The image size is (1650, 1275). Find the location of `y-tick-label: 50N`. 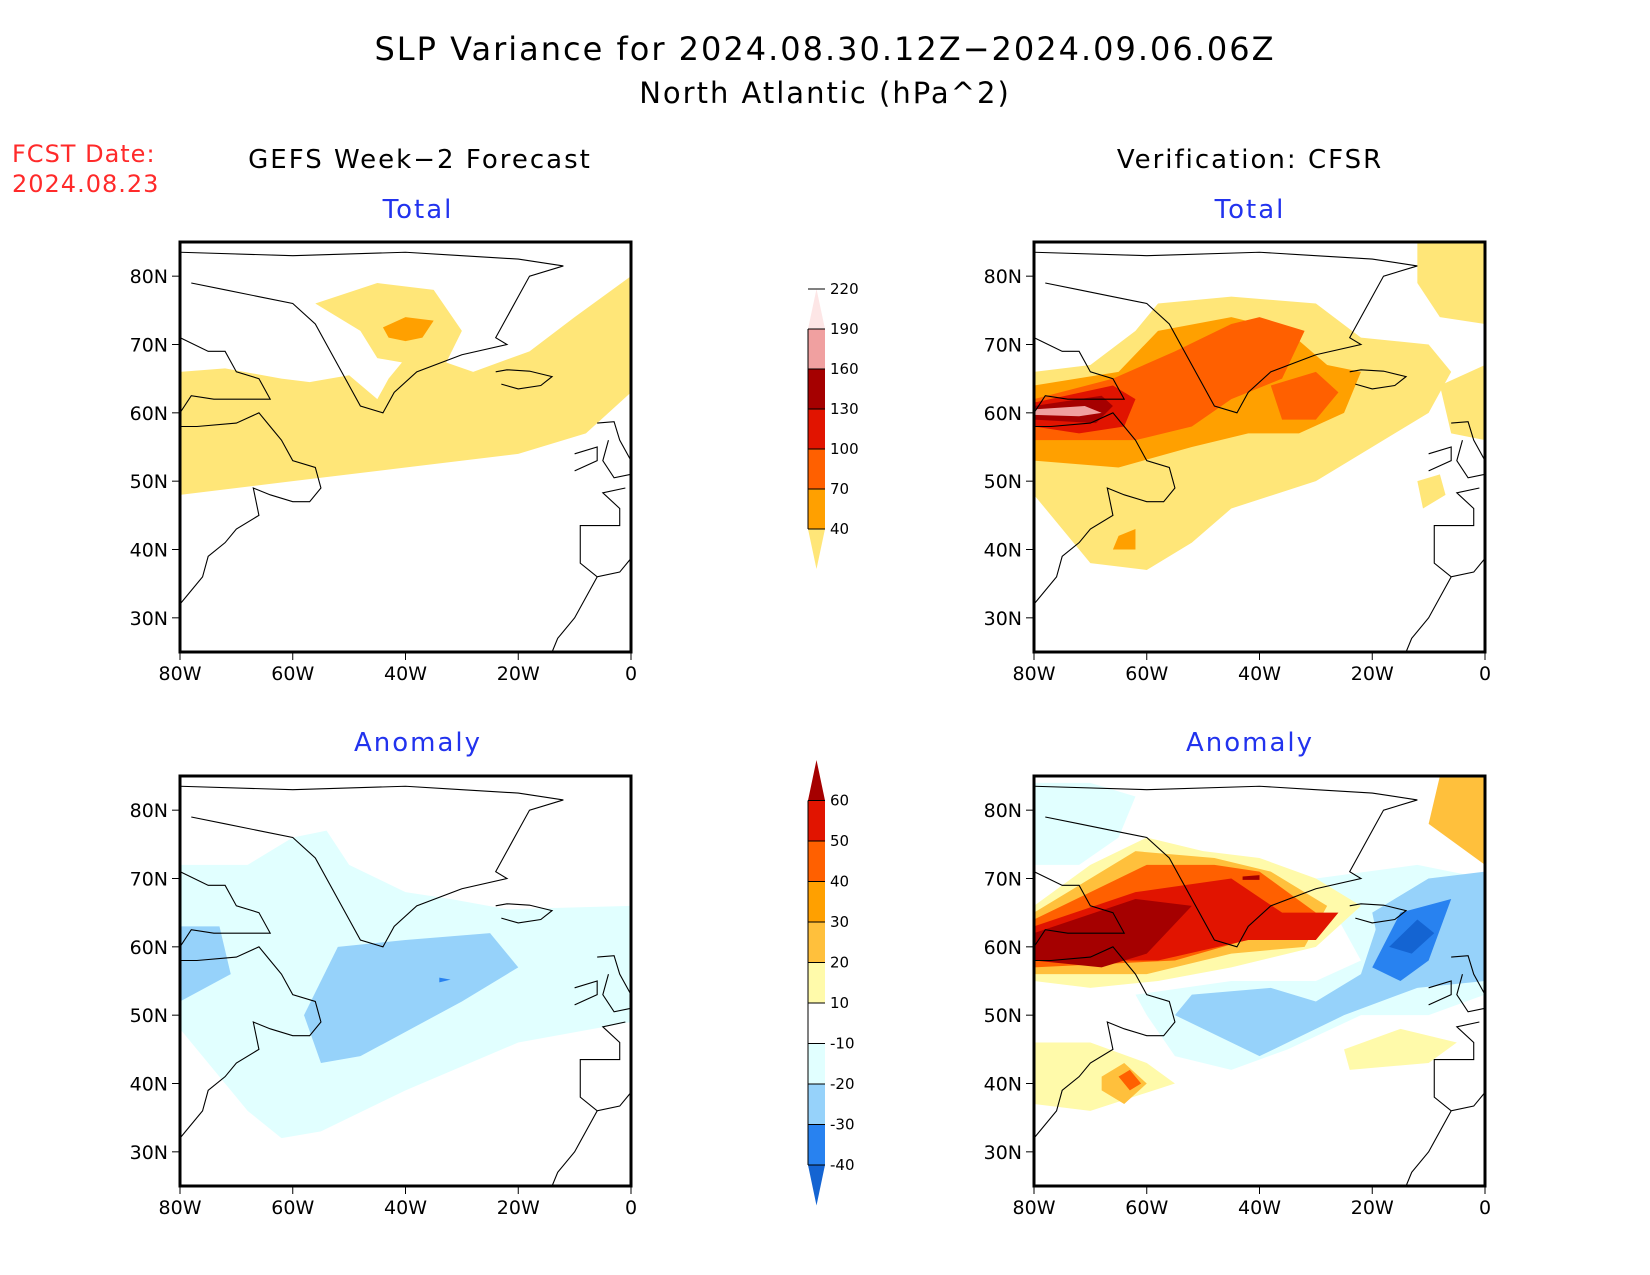

y-tick-label: 50N is located at coordinates (149, 1016).